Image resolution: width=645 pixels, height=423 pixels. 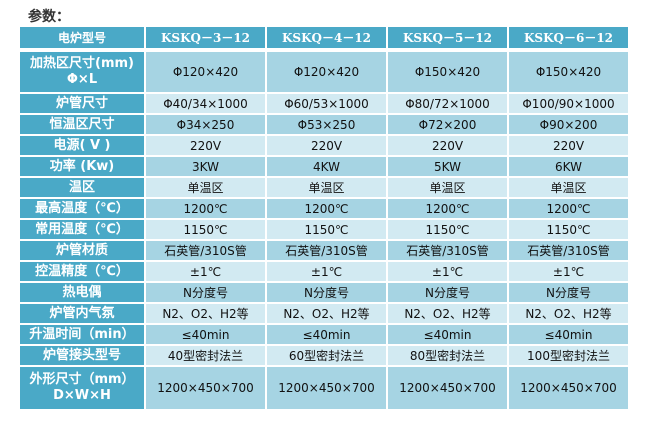 I want to click on row-label-text: 热电偶, so click(x=82, y=292).